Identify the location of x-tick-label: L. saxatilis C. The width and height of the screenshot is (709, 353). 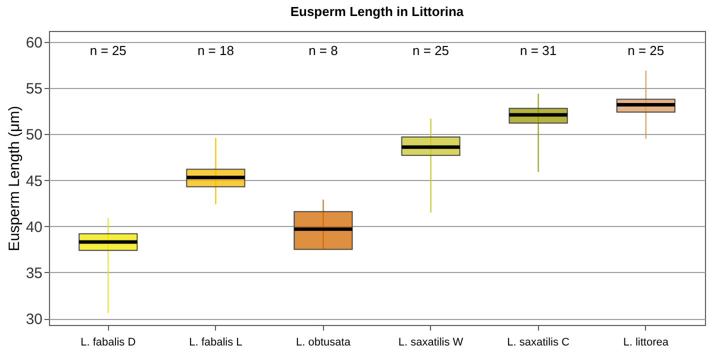
(538, 342).